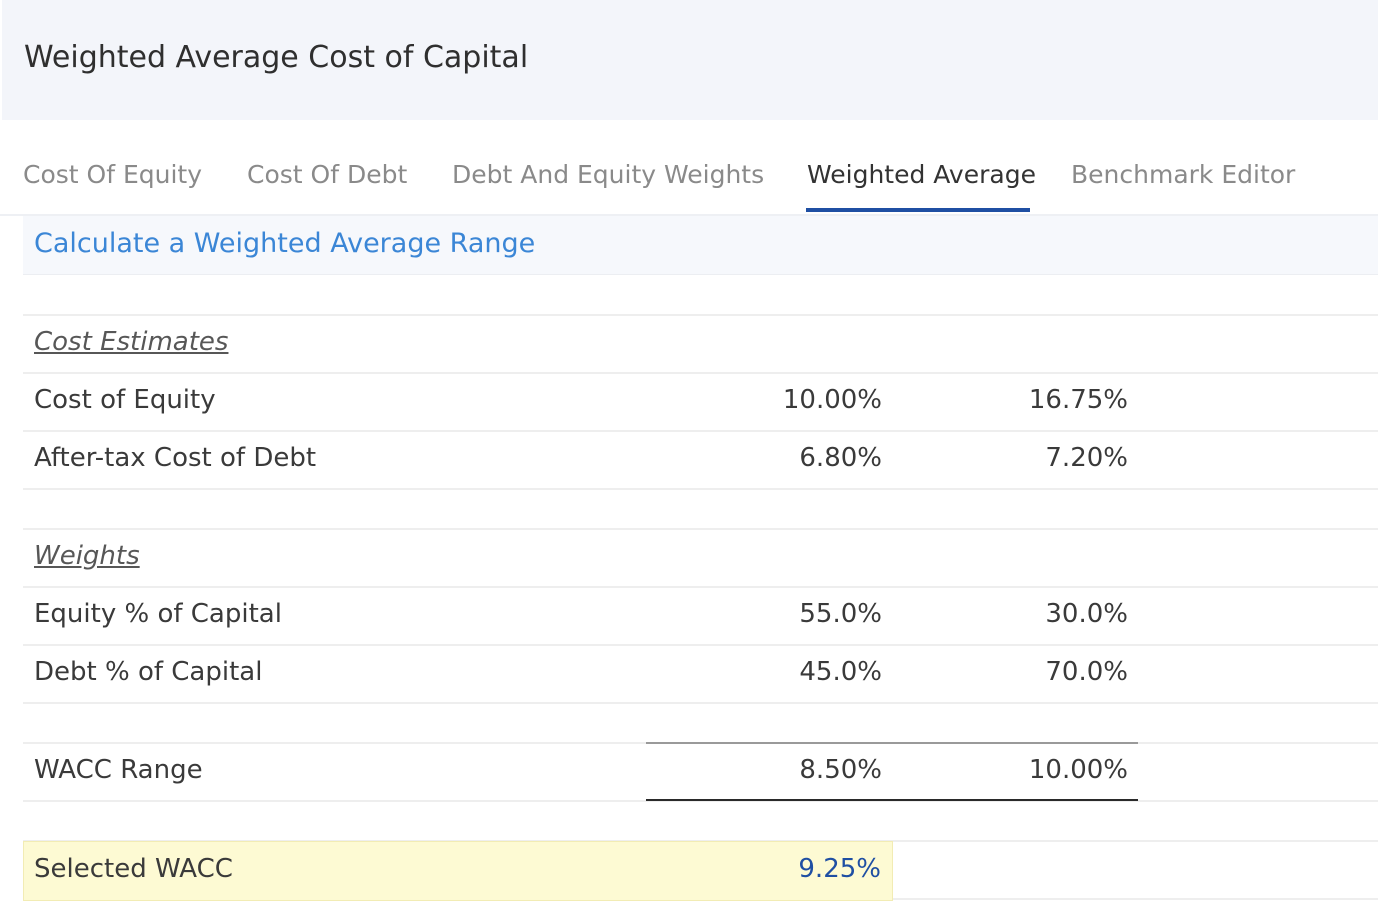 This screenshot has height=920, width=1378. Describe the element at coordinates (840, 458) in the screenshot. I see `after-tax-cost-of-debt-low: 6.80%` at that location.